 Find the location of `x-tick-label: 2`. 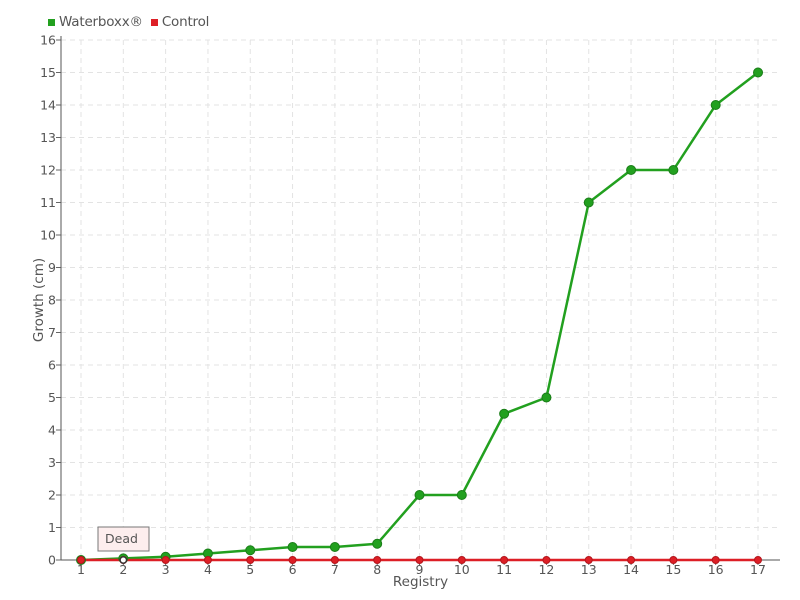

x-tick-label: 2 is located at coordinates (123, 569).